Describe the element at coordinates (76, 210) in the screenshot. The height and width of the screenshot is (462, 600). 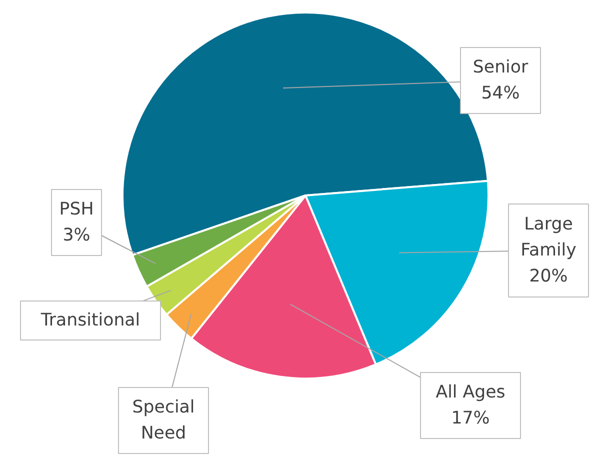
I see `slice-label: PSH` at that location.